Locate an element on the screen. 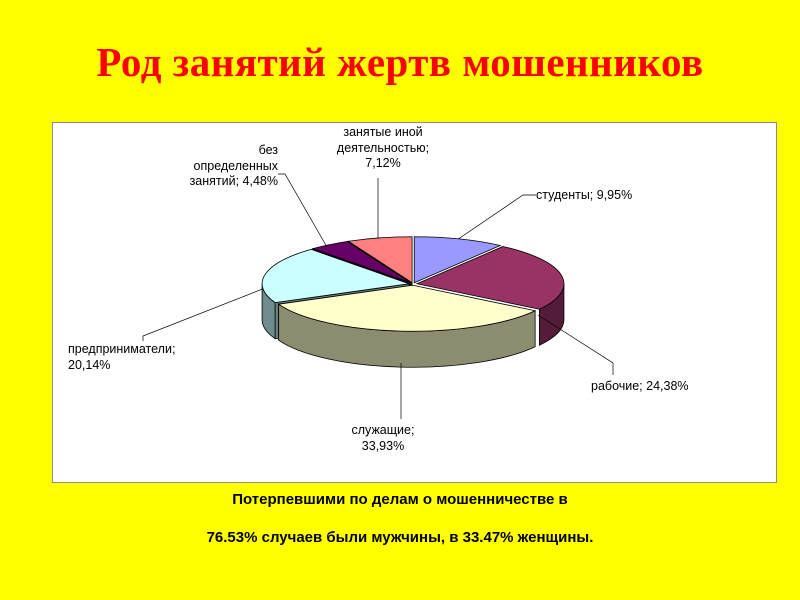  caption-line-1: Потерпевшими по делам о мошенничестве в is located at coordinates (400, 499).